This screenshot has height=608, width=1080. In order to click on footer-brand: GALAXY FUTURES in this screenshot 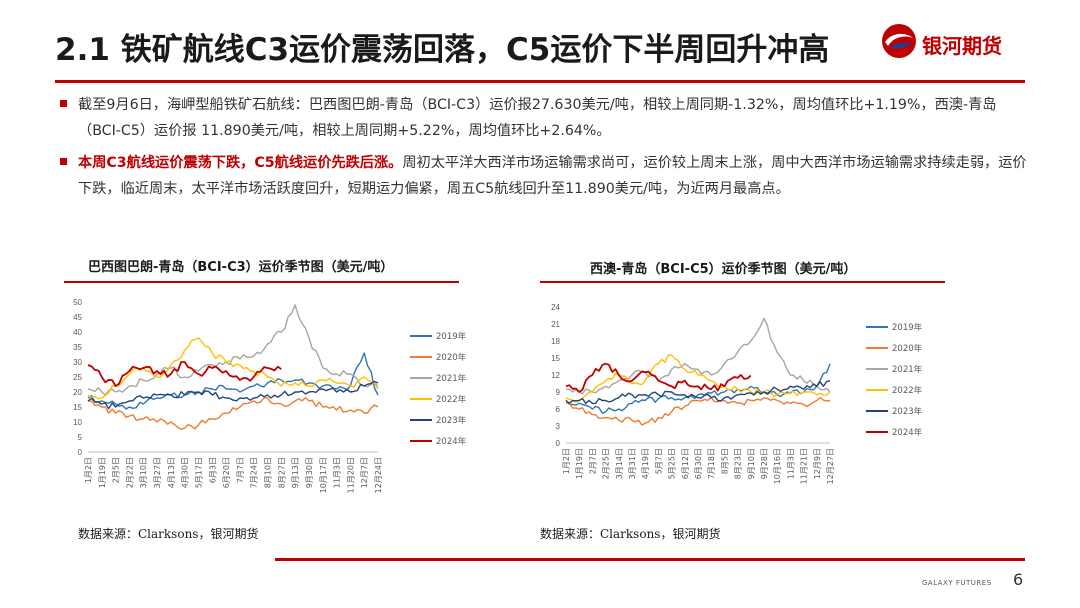, I will do `click(957, 583)`.